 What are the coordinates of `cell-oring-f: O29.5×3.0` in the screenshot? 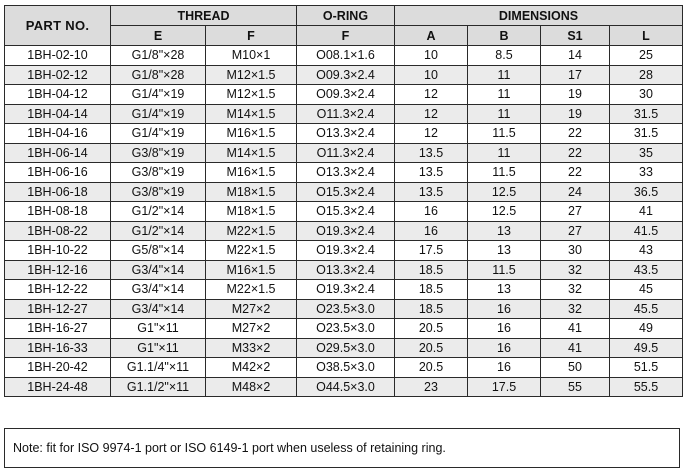 It's located at (345, 347).